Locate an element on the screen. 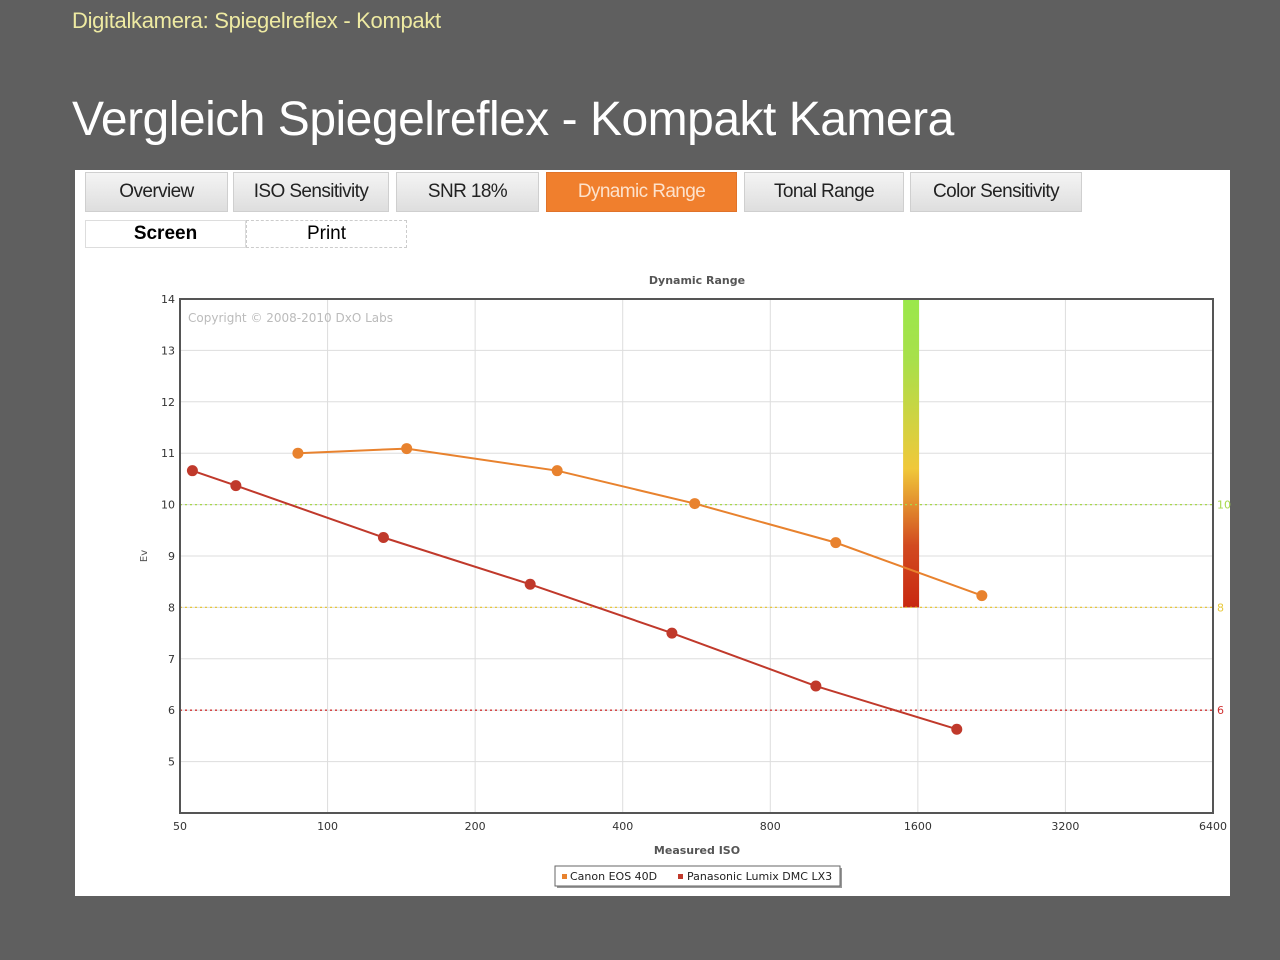 The height and width of the screenshot is (960, 1280). slide-subtitle: Digitalkamera: Spiegelreflex - Kompakt is located at coordinates (256, 20).